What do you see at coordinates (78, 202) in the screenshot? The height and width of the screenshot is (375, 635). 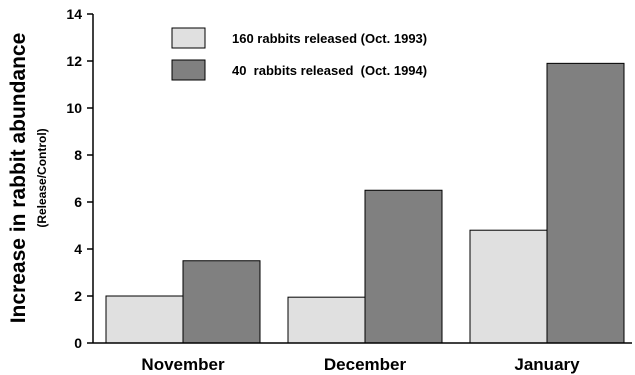 I see `y-tick-label: 6` at bounding box center [78, 202].